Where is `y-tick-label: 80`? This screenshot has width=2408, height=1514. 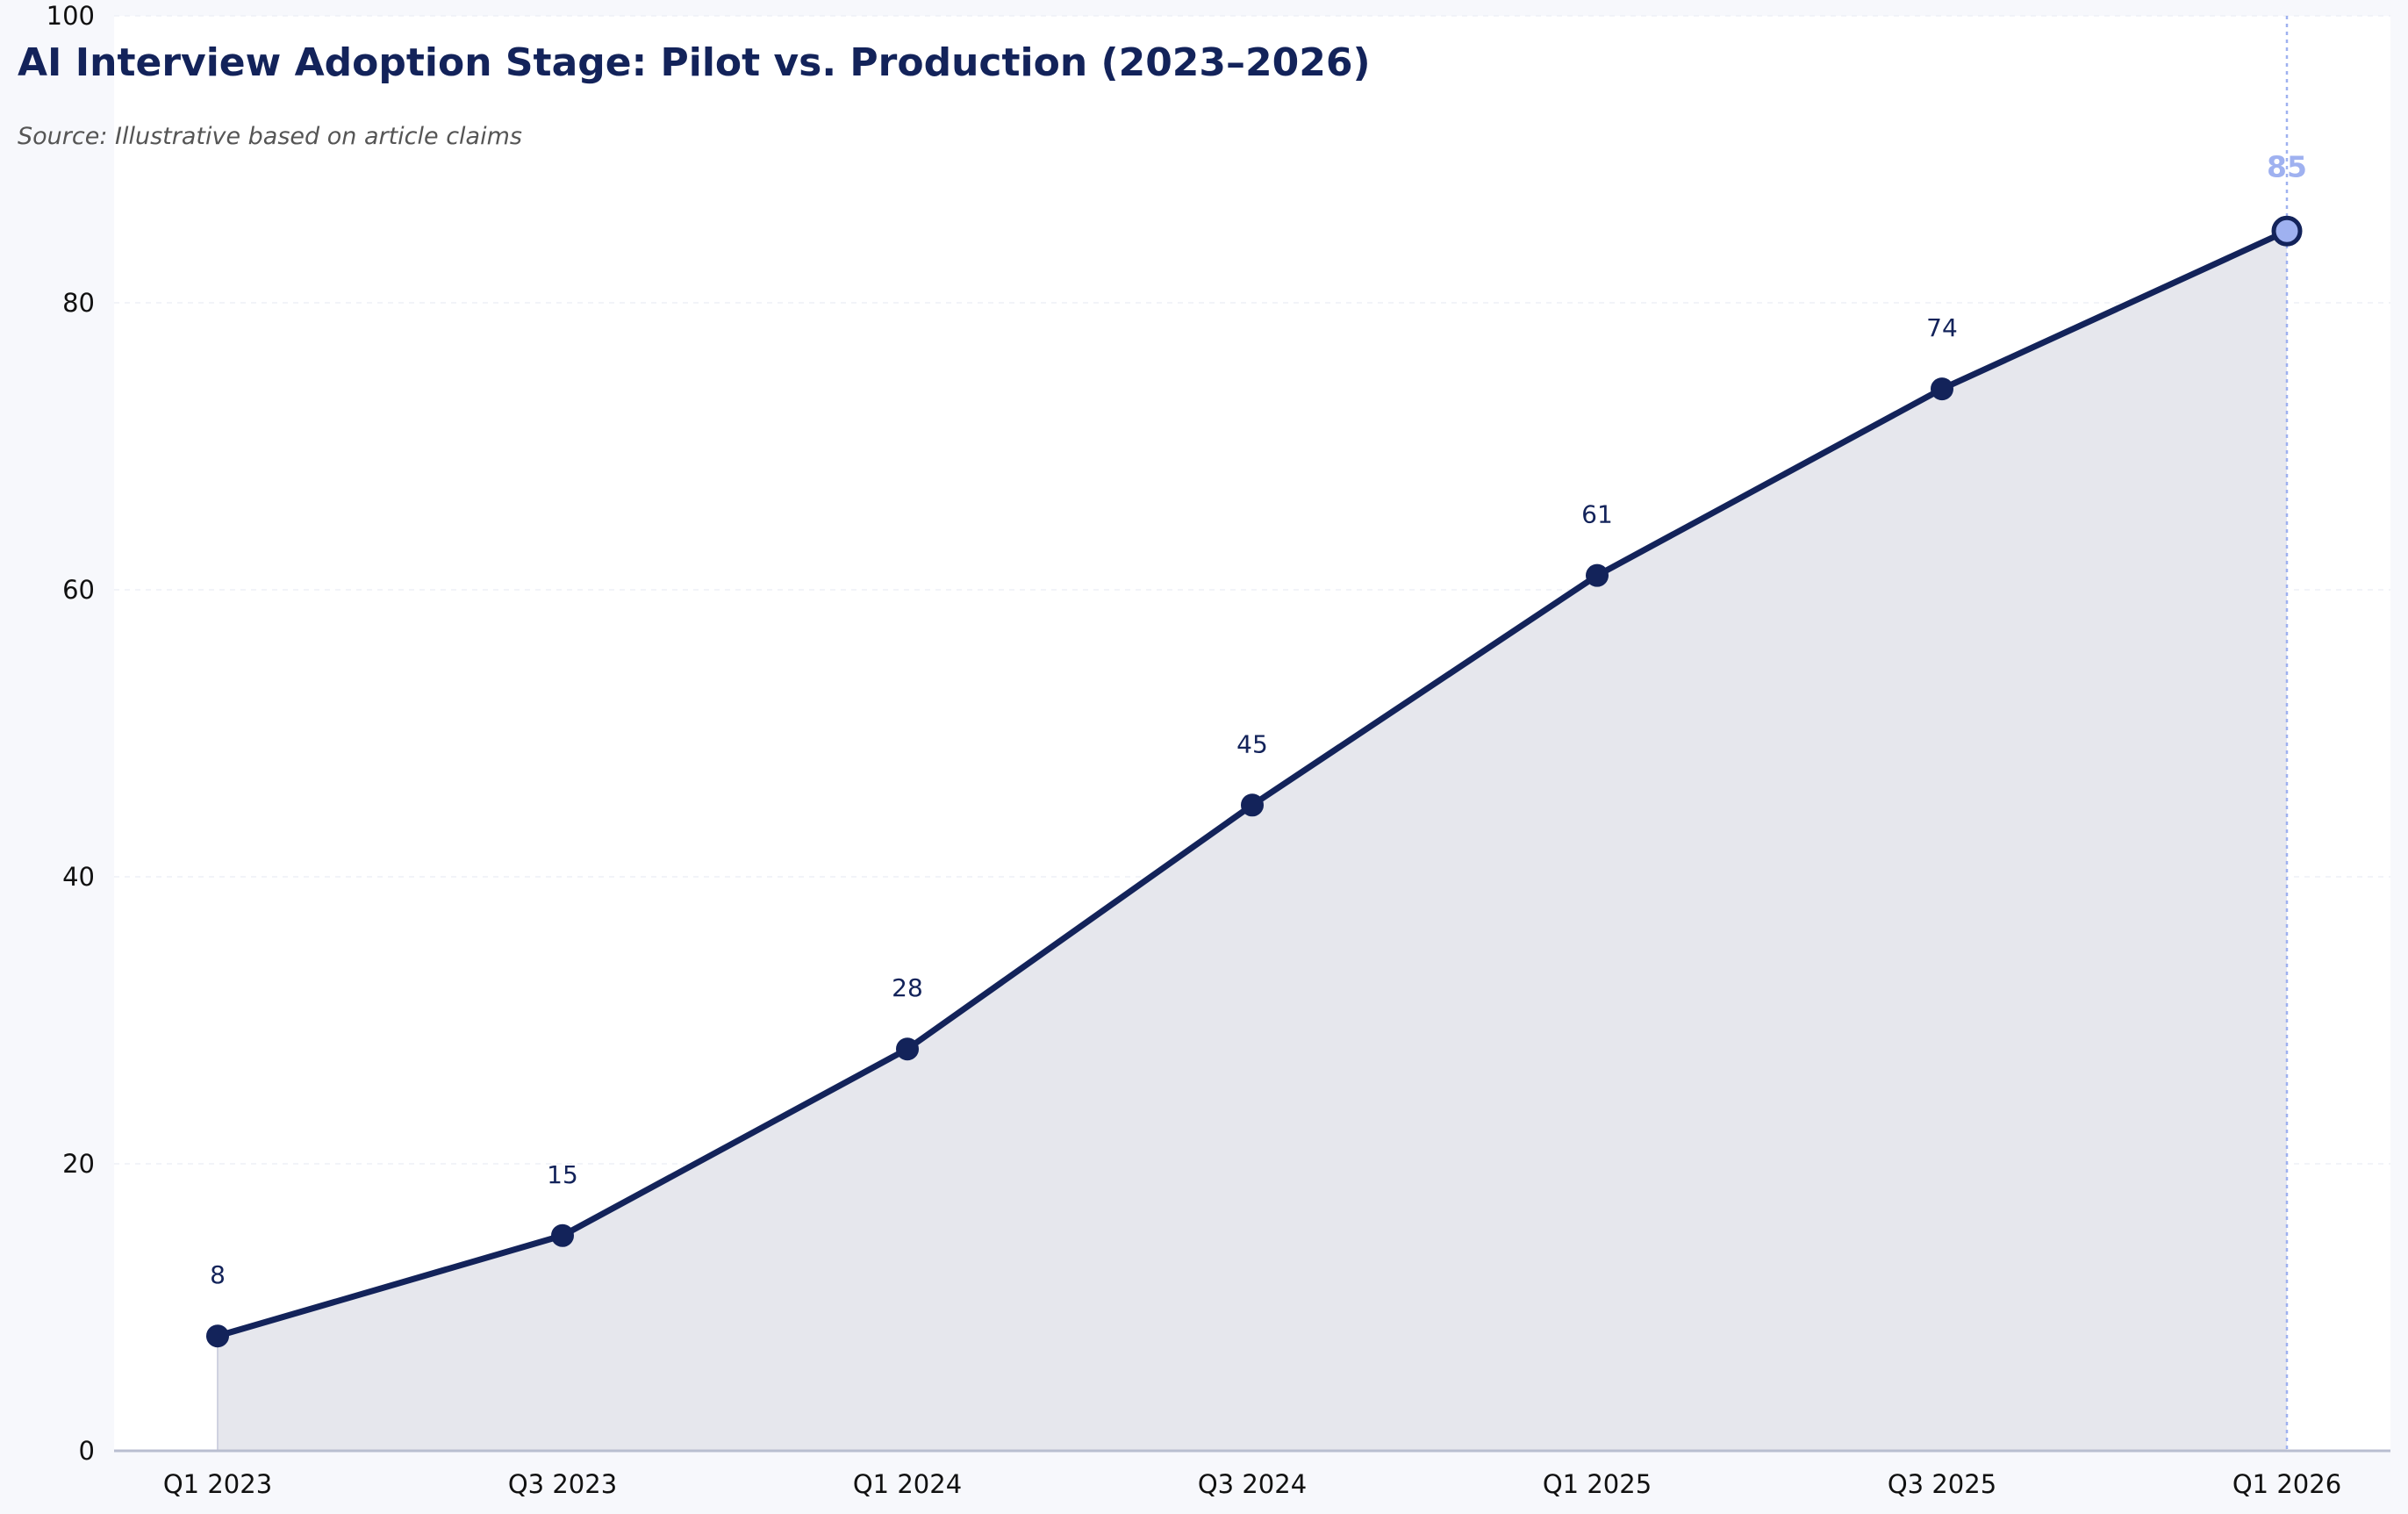 y-tick-label: 80 is located at coordinates (78, 303).